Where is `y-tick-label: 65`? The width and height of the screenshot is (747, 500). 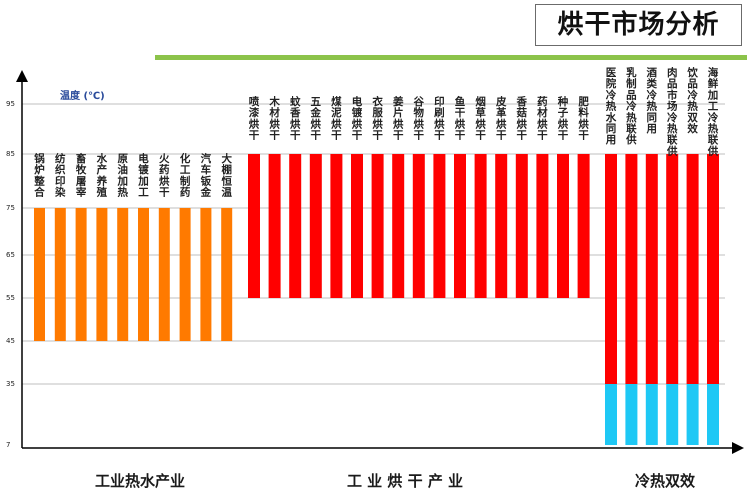 y-tick-label: 65 is located at coordinates (10, 255).